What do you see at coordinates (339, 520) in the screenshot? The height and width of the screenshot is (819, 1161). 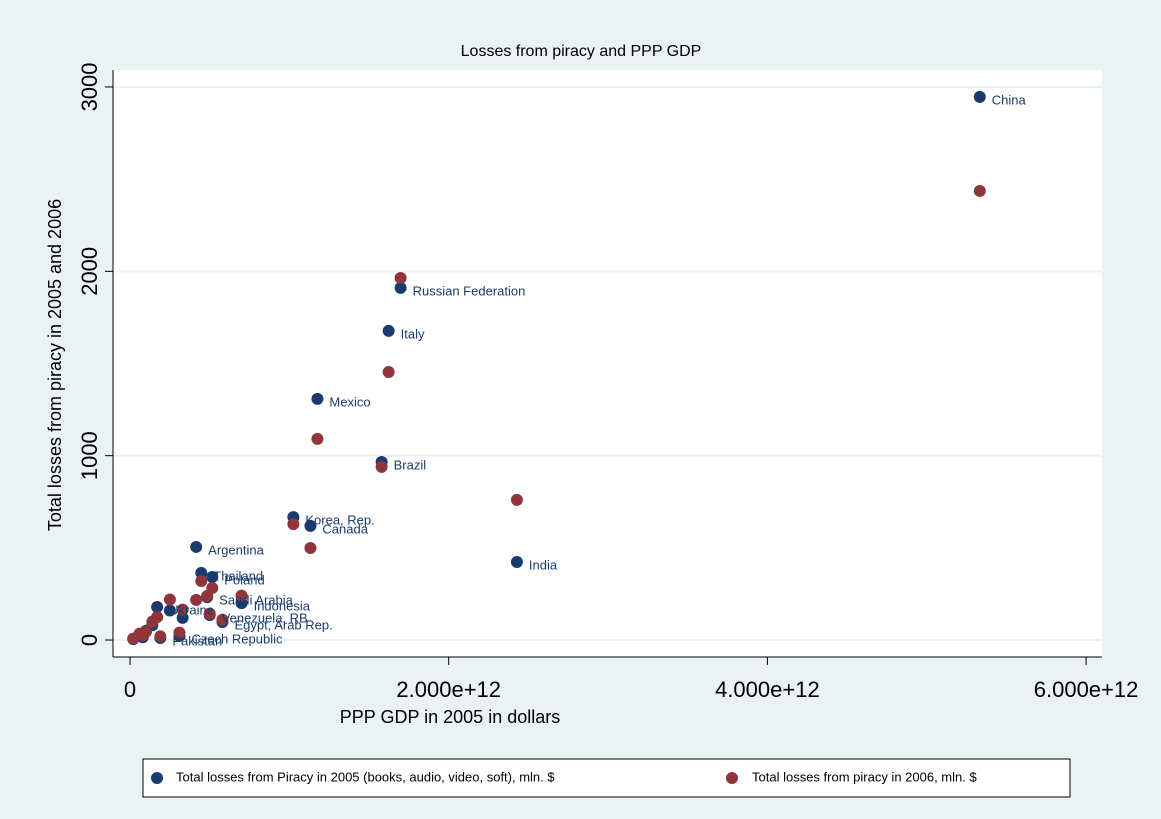 I see `point-label: Korea, Rep.` at bounding box center [339, 520].